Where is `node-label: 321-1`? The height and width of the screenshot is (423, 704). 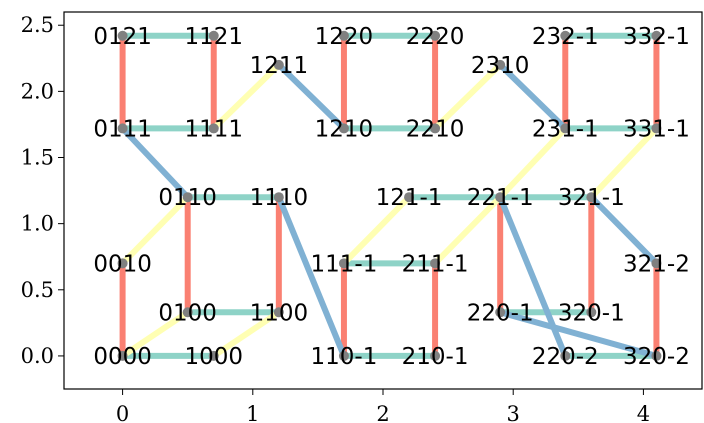
node-label: 321-1 is located at coordinates (591, 198).